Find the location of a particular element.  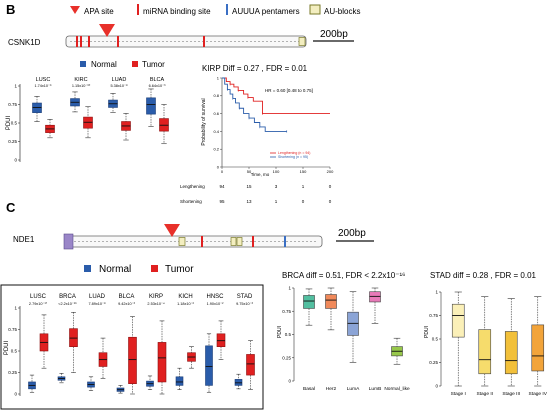

p-value-label: 1.18x10⁻² is located at coordinates (186, 304).